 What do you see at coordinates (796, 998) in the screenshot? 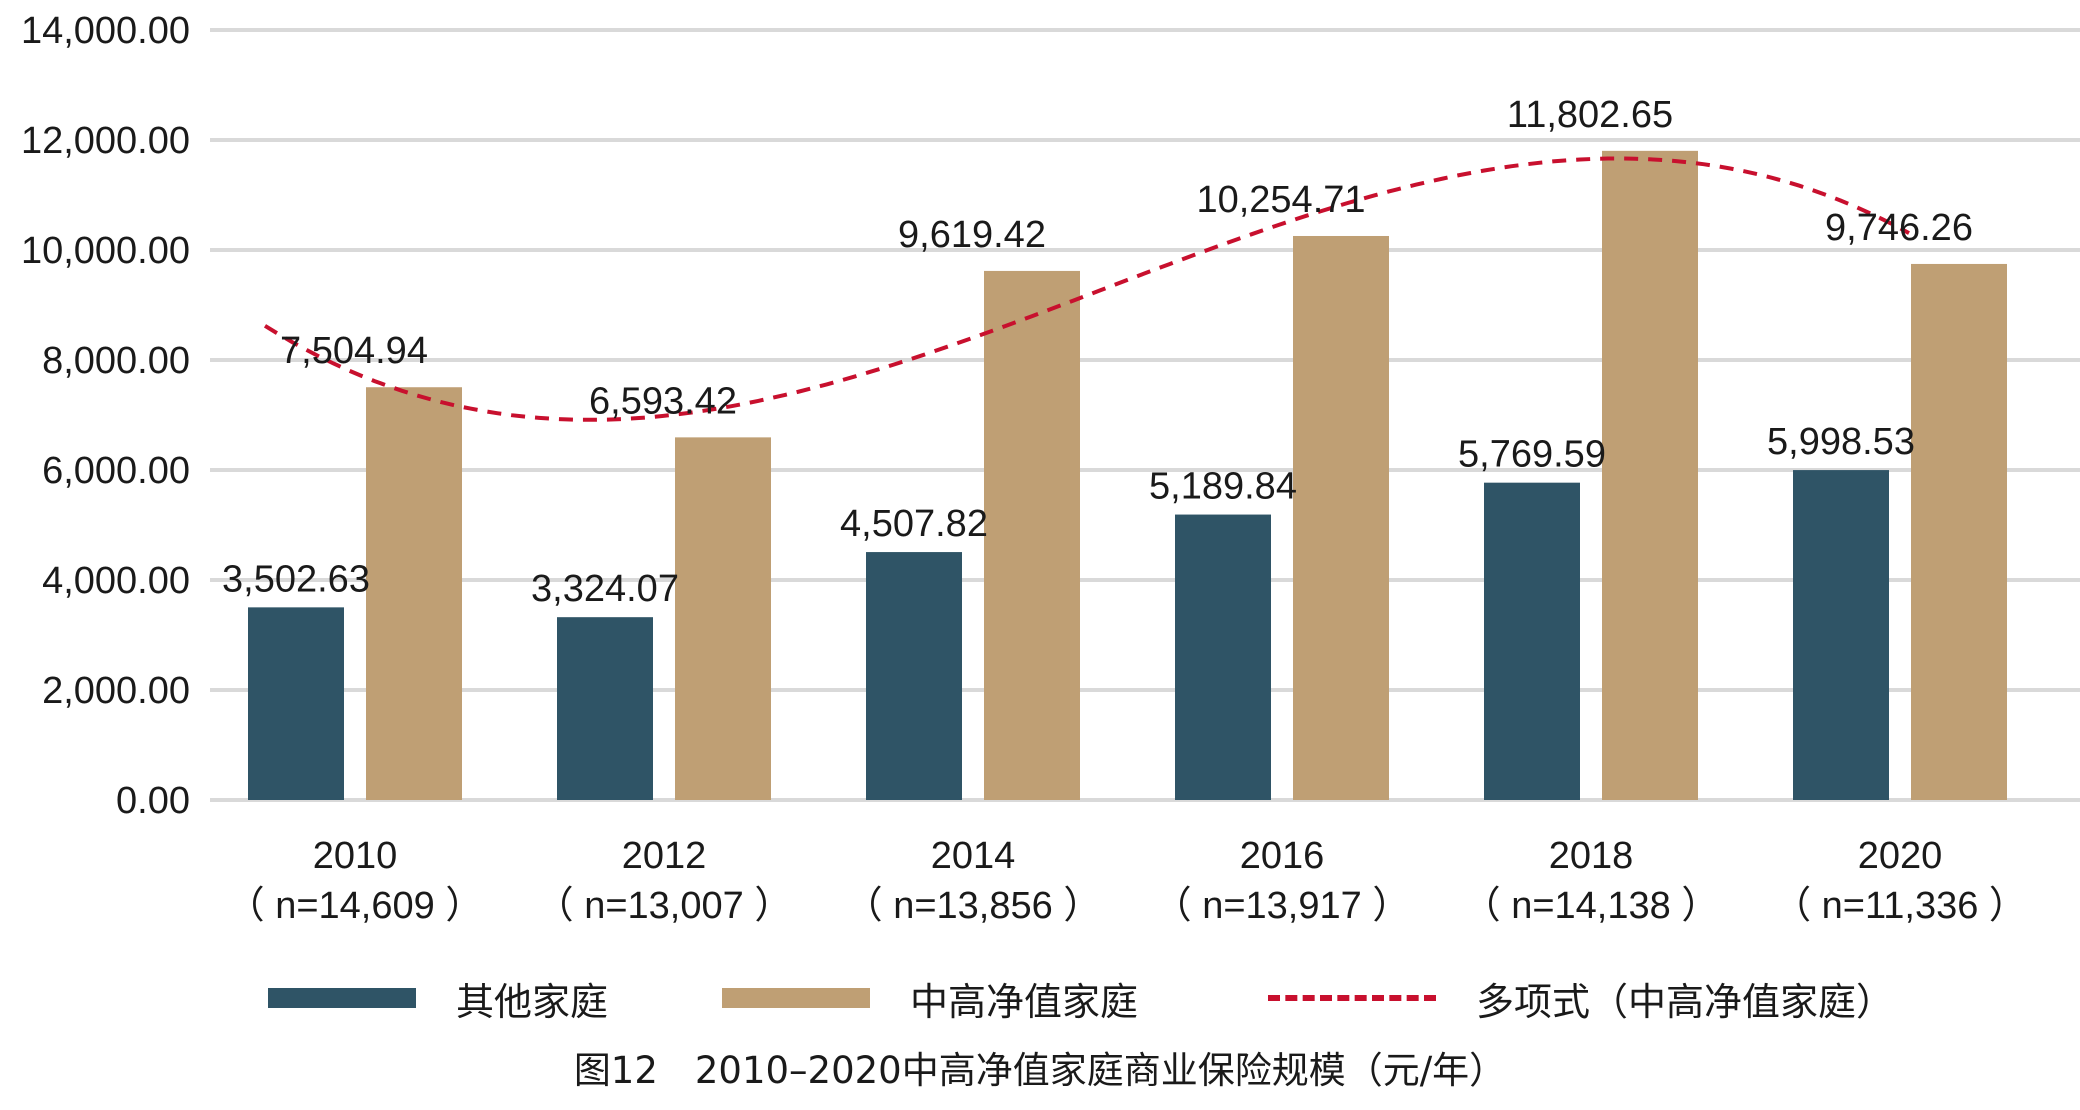
I see `legend-swatch-high-net-worth` at bounding box center [796, 998].